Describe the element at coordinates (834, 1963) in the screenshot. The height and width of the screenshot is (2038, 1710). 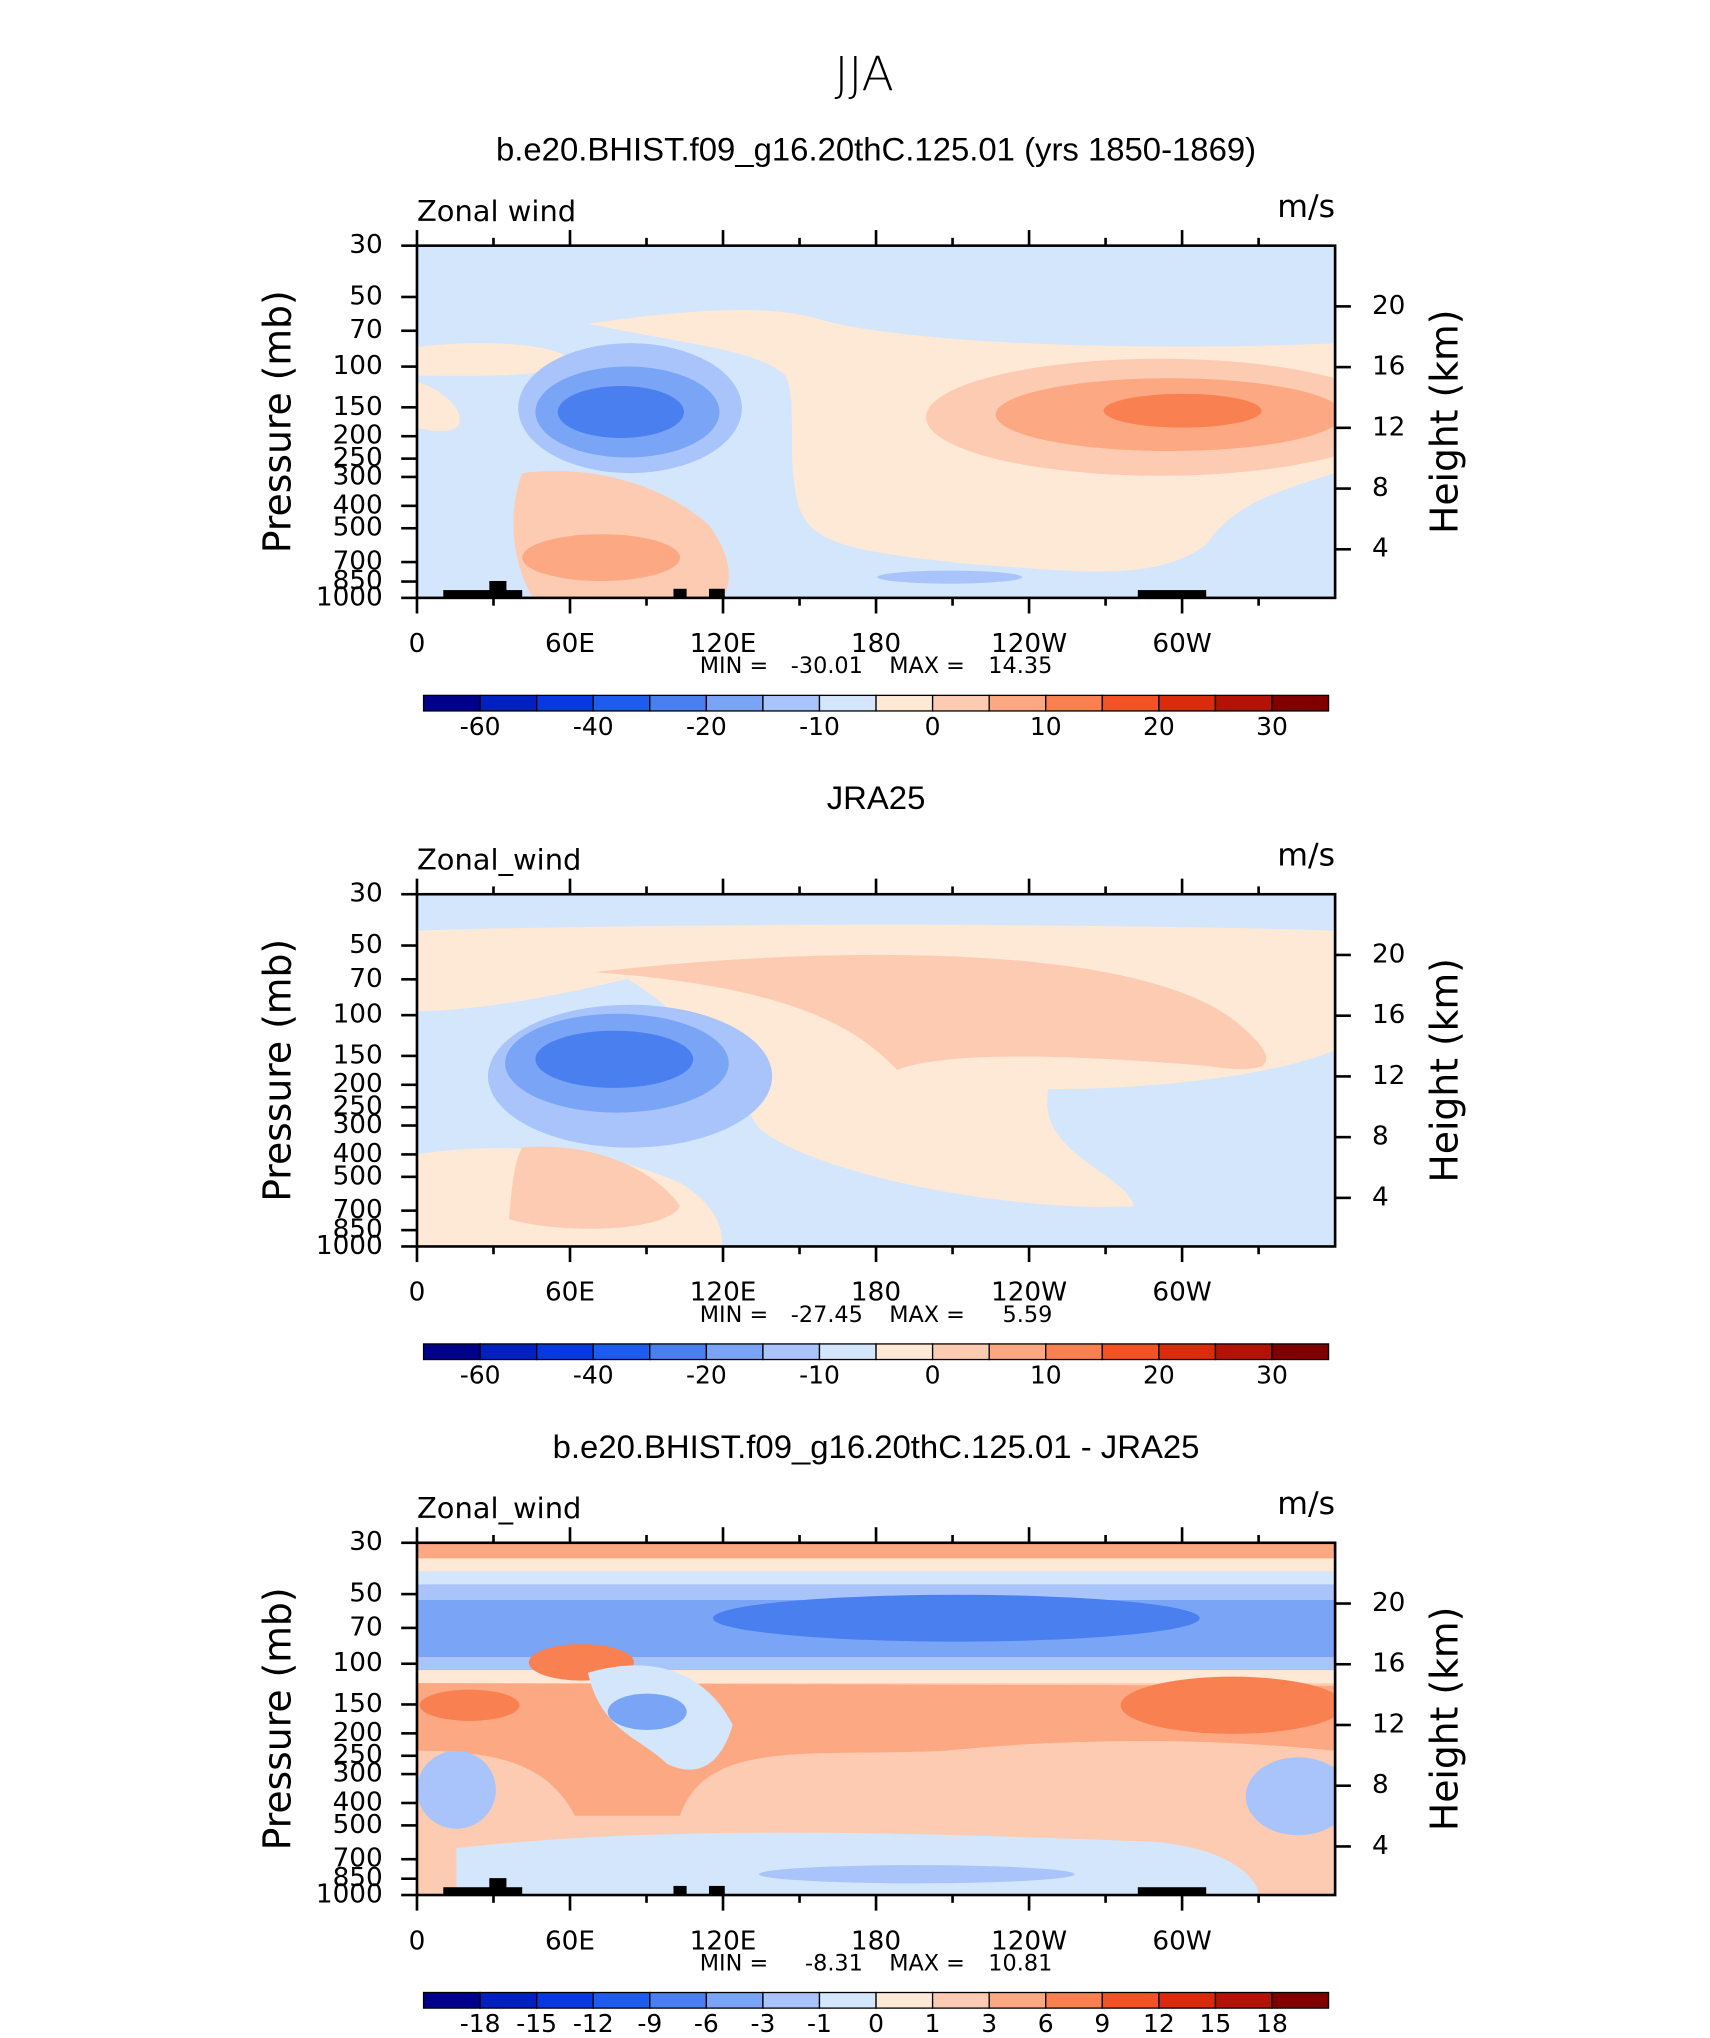
I see `min-value: -8.31` at that location.